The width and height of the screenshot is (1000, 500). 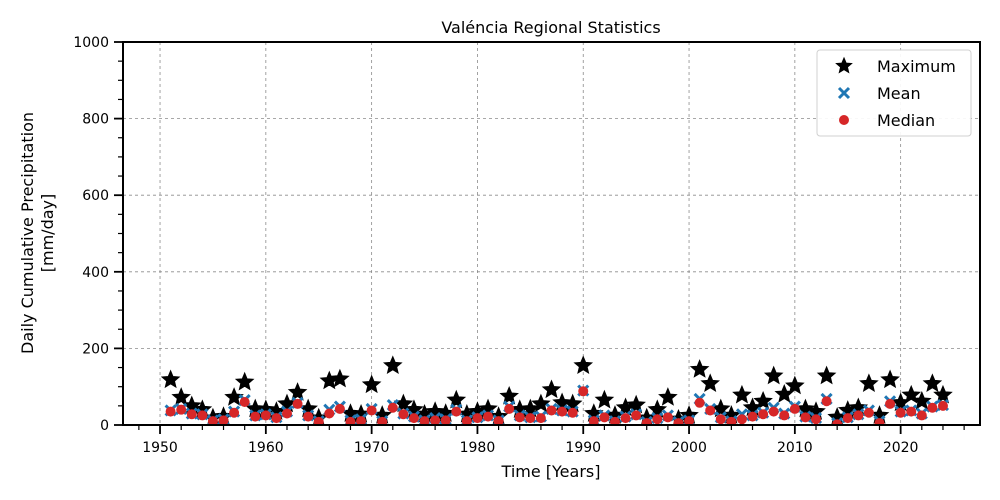 I want to click on legend-box, so click(x=894, y=93).